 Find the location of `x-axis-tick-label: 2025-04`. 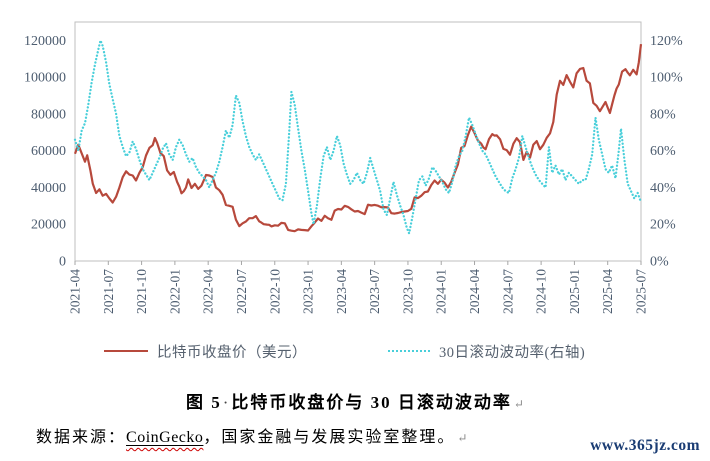

x-axis-tick-label: 2025-04 is located at coordinates (607, 291).